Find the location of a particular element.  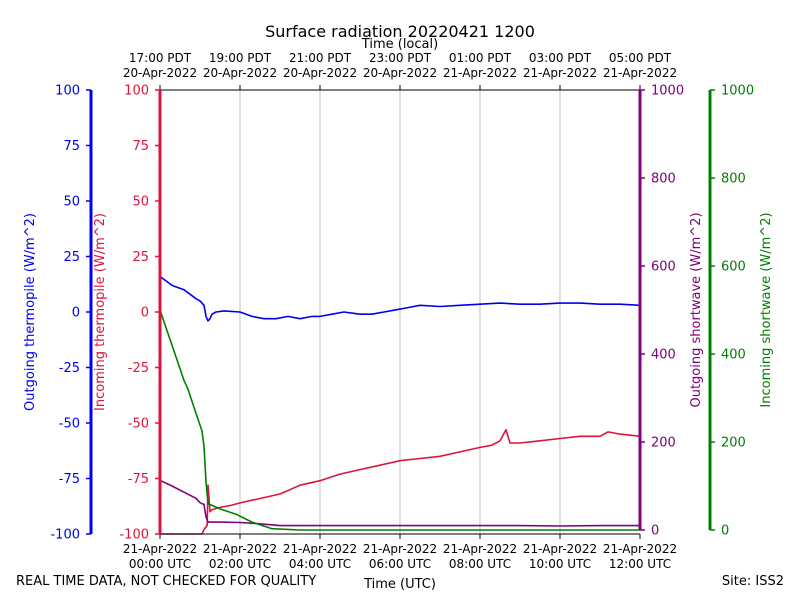

series-line-out_thermo is located at coordinates (400, 298).